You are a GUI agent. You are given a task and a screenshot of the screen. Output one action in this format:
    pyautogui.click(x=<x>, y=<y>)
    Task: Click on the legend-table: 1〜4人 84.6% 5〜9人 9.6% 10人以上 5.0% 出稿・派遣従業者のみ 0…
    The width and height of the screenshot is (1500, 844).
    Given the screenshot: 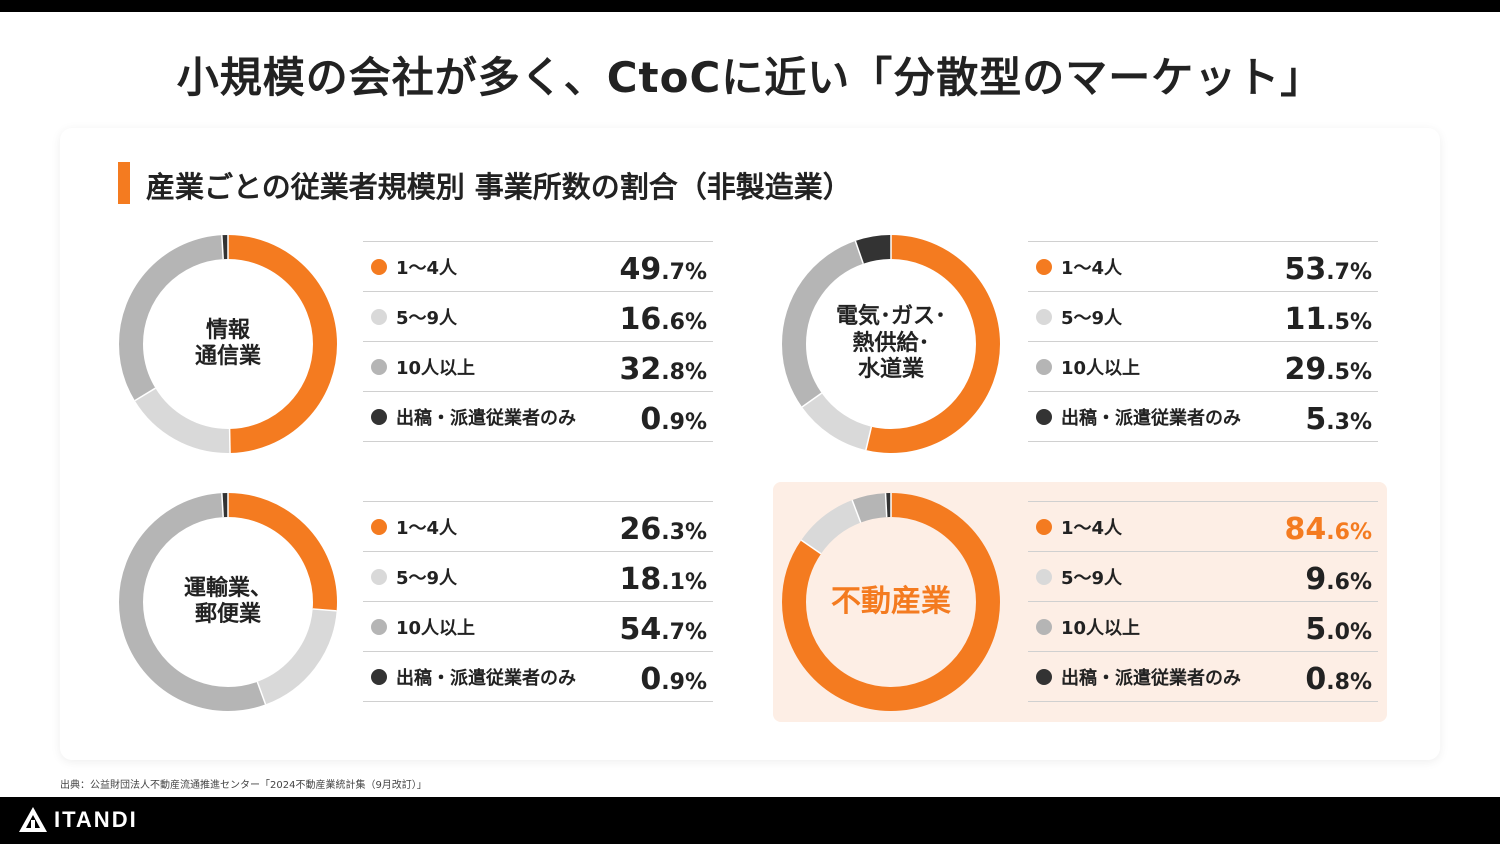 What is the action you would take?
    pyautogui.click(x=1203, y=601)
    